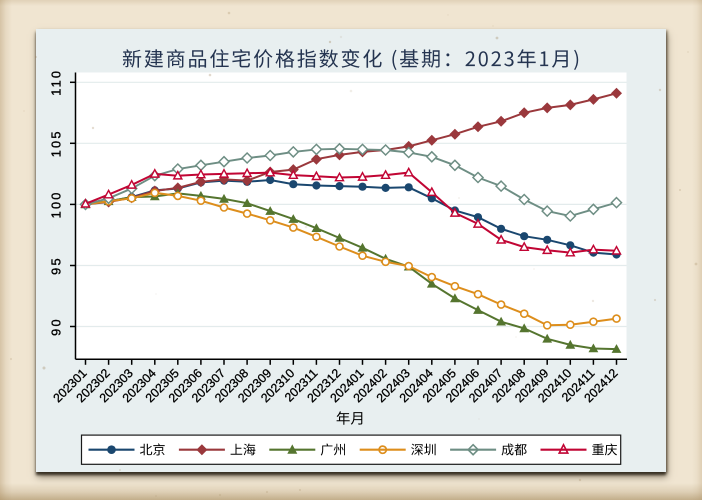  I want to click on svg-text: 110, so click(56, 81).